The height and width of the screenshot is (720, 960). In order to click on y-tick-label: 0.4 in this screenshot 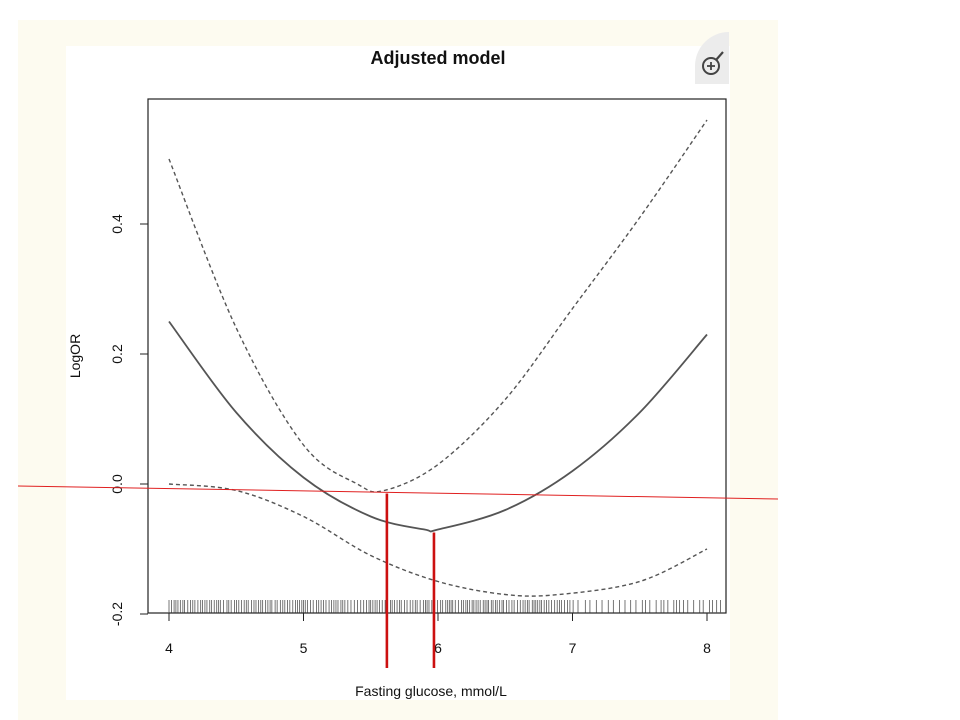, I will do `click(117, 224)`.